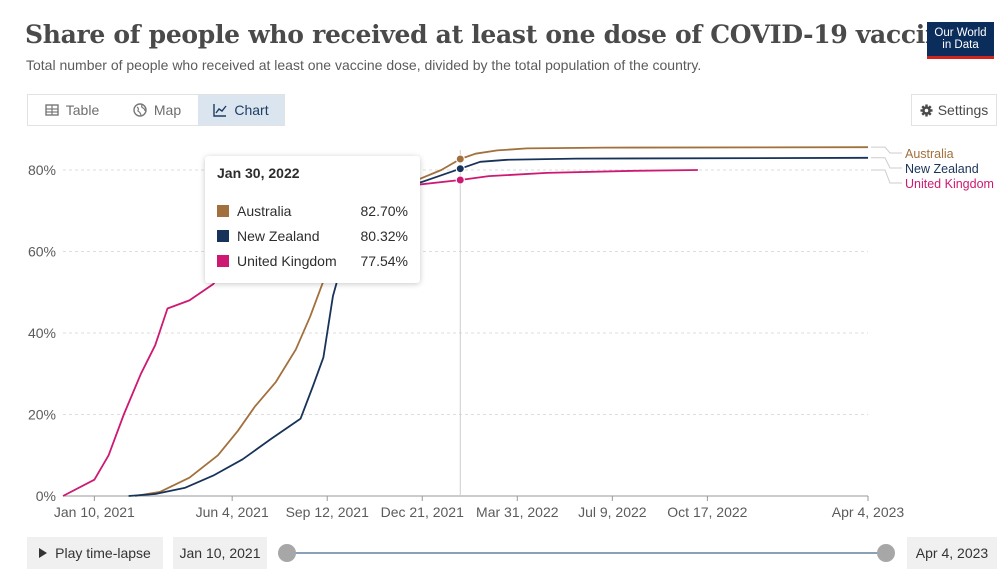 This screenshot has height=582, width=1005. I want to click on table-icon, so click(52, 110).